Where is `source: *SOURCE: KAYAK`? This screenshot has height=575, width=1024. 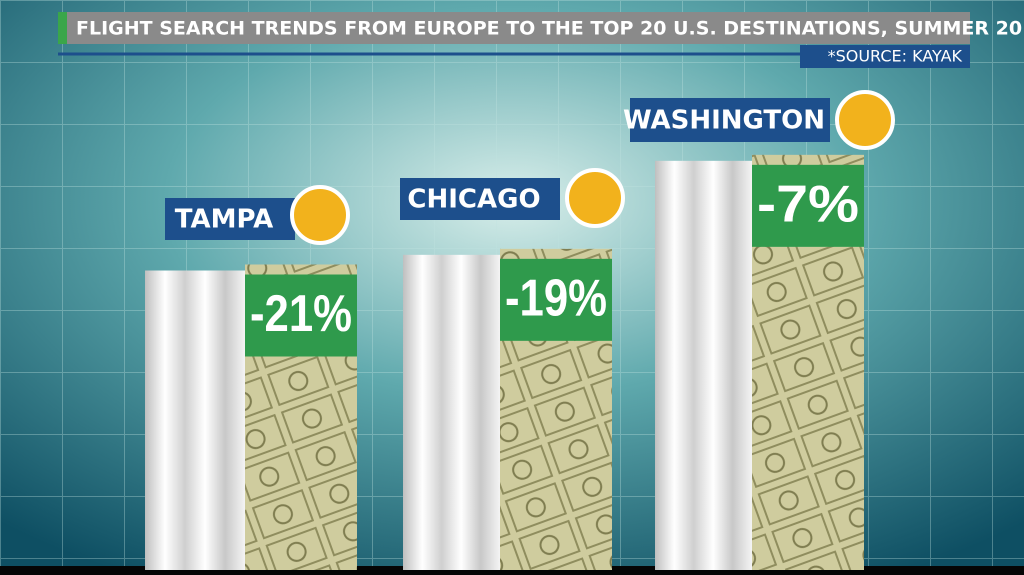 source: *SOURCE: KAYAK is located at coordinates (895, 56).